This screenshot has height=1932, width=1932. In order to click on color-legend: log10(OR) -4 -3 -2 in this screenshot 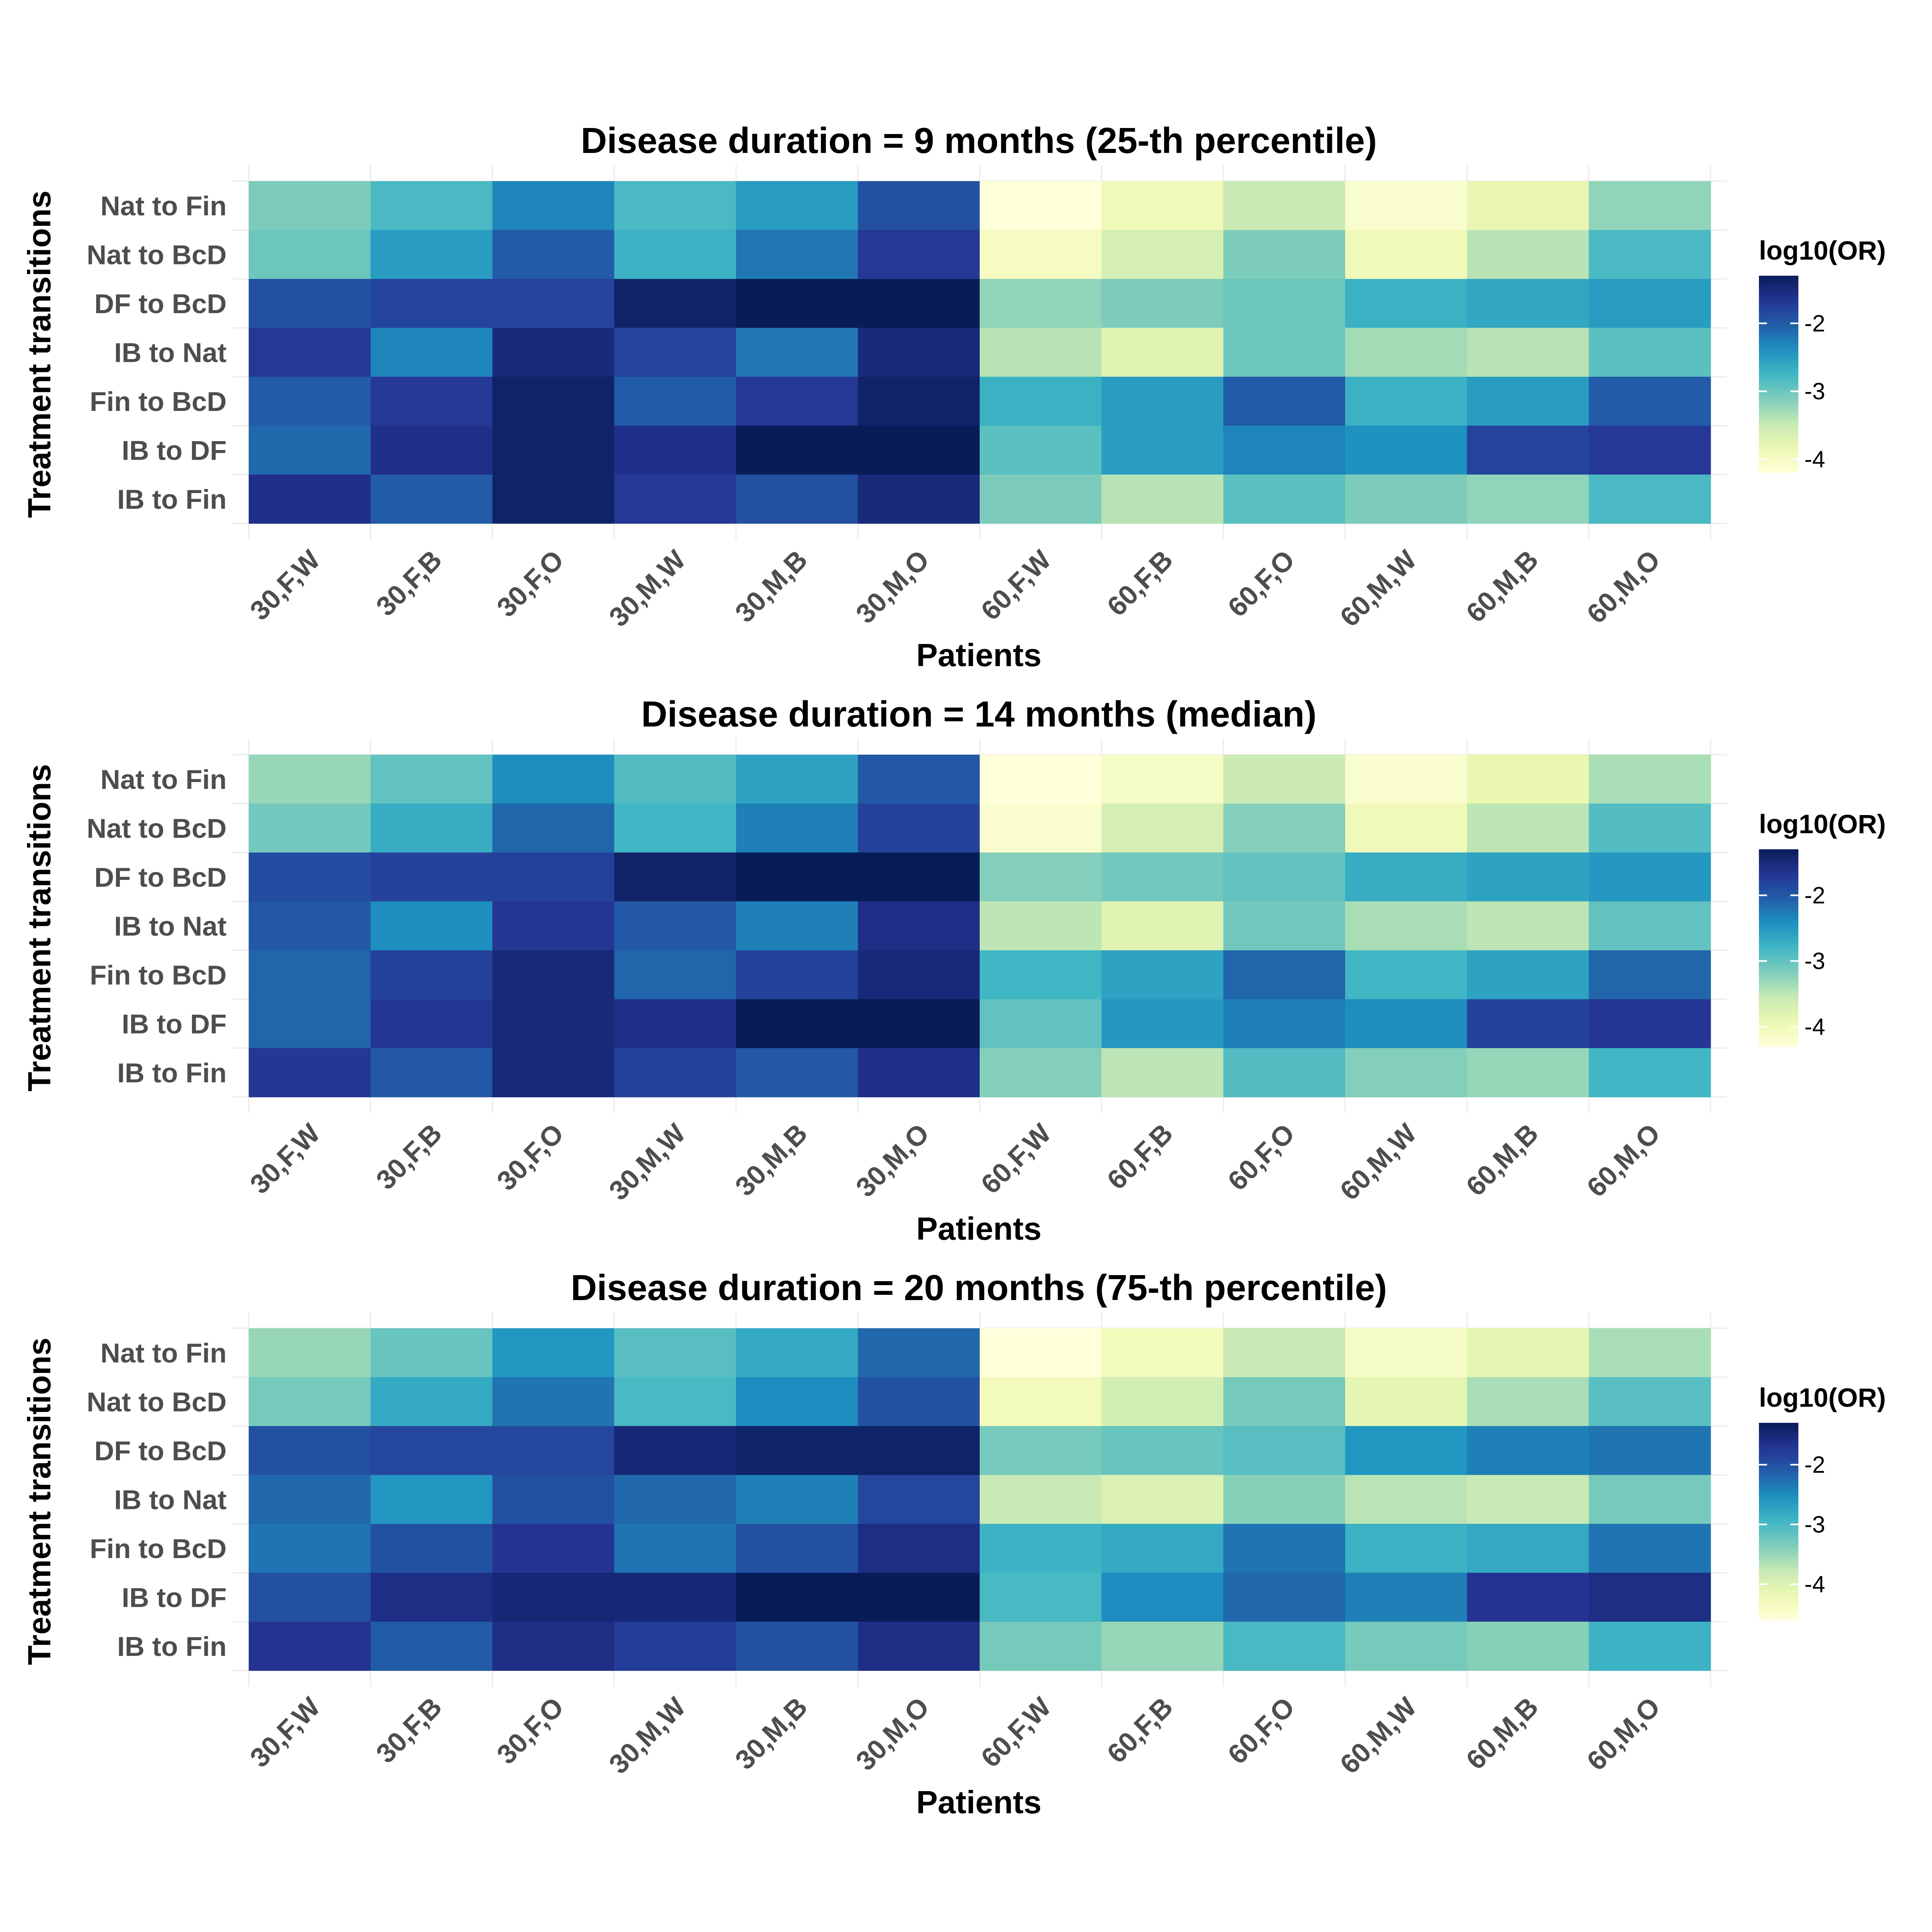, I will do `click(1822, 1501)`.